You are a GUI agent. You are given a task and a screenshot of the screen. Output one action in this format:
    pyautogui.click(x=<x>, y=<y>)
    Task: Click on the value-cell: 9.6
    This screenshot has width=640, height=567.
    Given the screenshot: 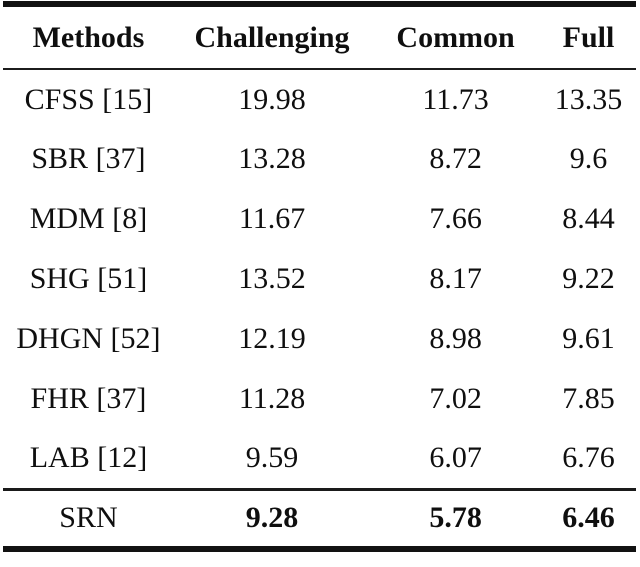 What is the action you would take?
    pyautogui.click(x=588, y=158)
    